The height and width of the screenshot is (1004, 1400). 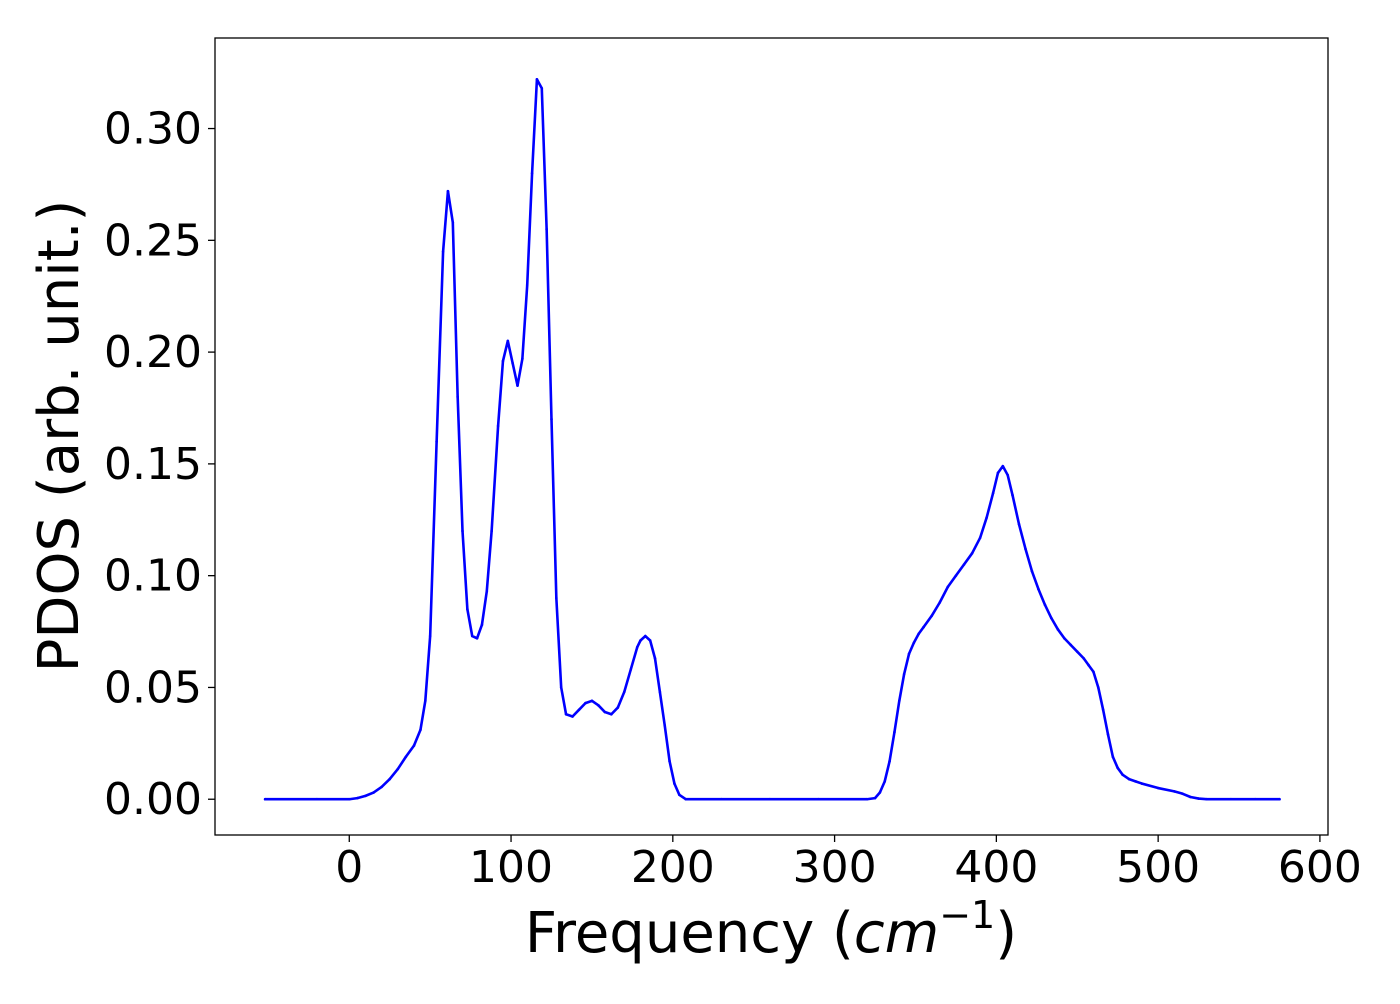 I want to click on y-axis-label: PDOS (arb. unit.), so click(x=59, y=436).